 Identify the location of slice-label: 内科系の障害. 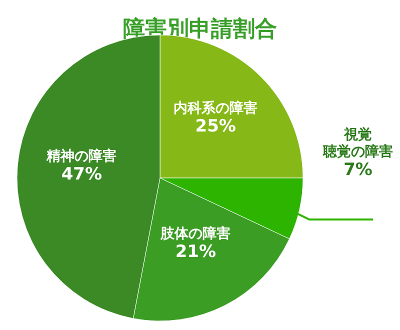
(216, 107).